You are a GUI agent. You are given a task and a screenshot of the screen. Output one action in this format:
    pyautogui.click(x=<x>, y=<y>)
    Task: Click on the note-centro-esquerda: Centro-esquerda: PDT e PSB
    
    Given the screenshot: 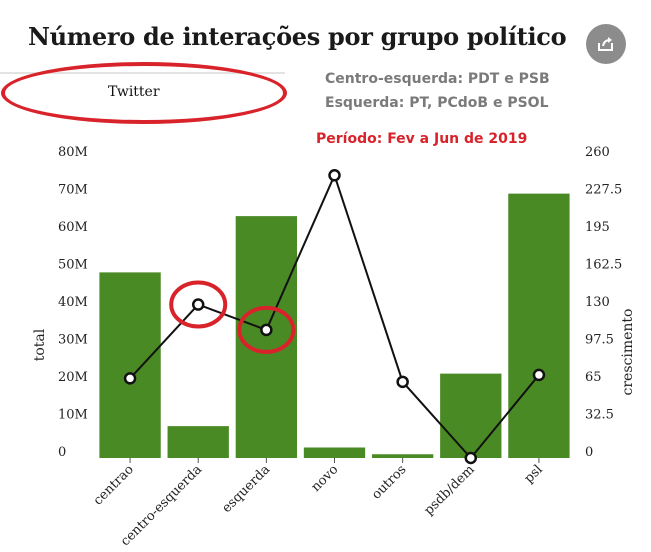 What is the action you would take?
    pyautogui.click(x=437, y=79)
    